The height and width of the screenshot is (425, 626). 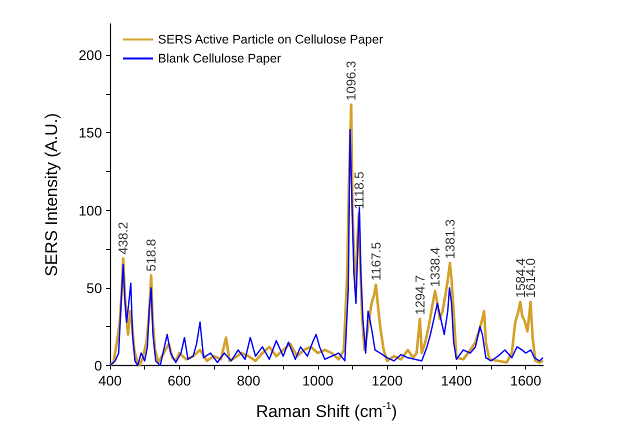 What do you see at coordinates (358, 191) in the screenshot?
I see `annotation: 1118.5` at bounding box center [358, 191].